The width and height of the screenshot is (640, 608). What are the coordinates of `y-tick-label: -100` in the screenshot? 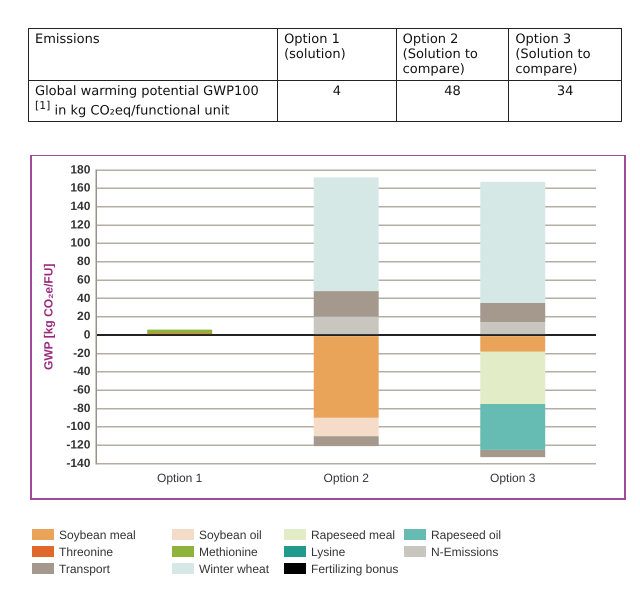 It's located at (78, 426).